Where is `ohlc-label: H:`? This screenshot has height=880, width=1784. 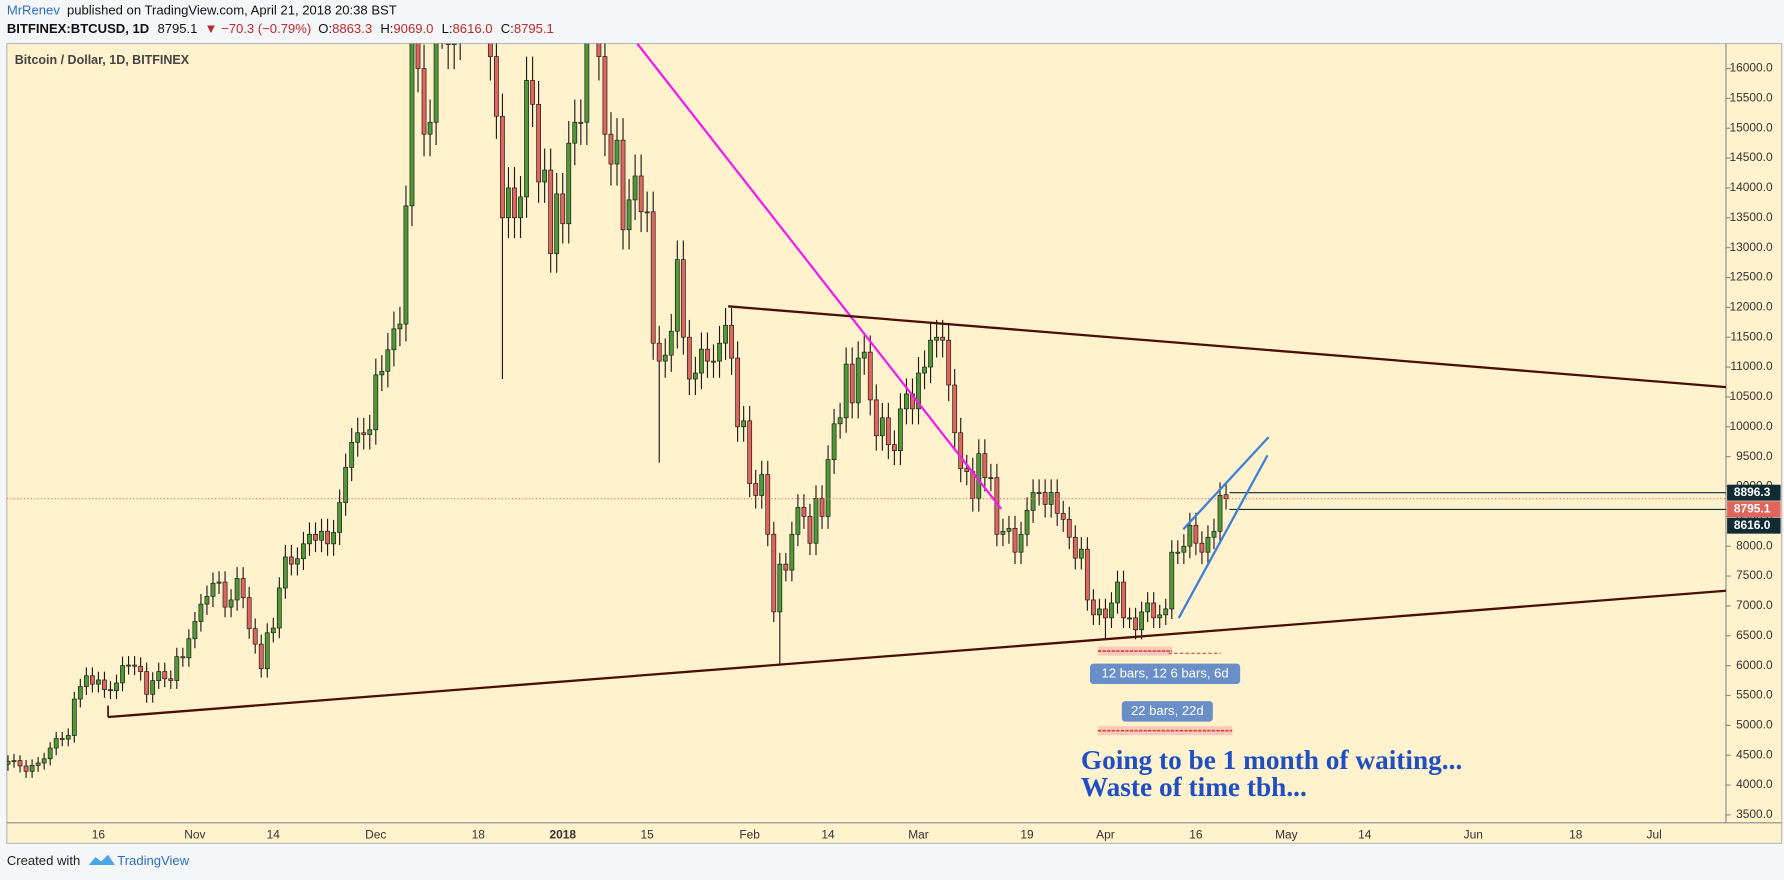 ohlc-label: H: is located at coordinates (386, 28).